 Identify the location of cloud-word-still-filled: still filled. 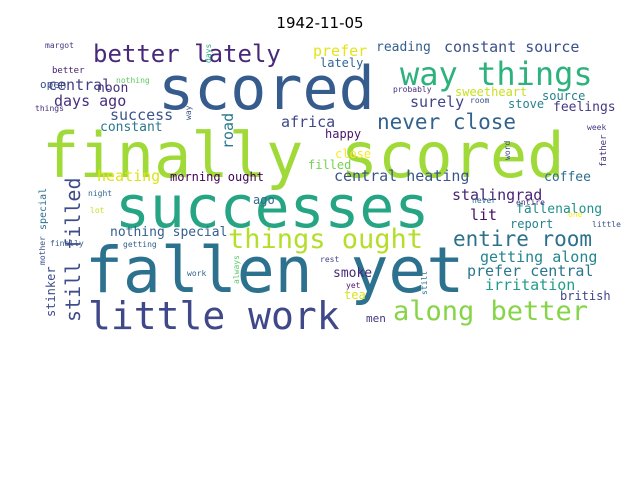
(73, 250).